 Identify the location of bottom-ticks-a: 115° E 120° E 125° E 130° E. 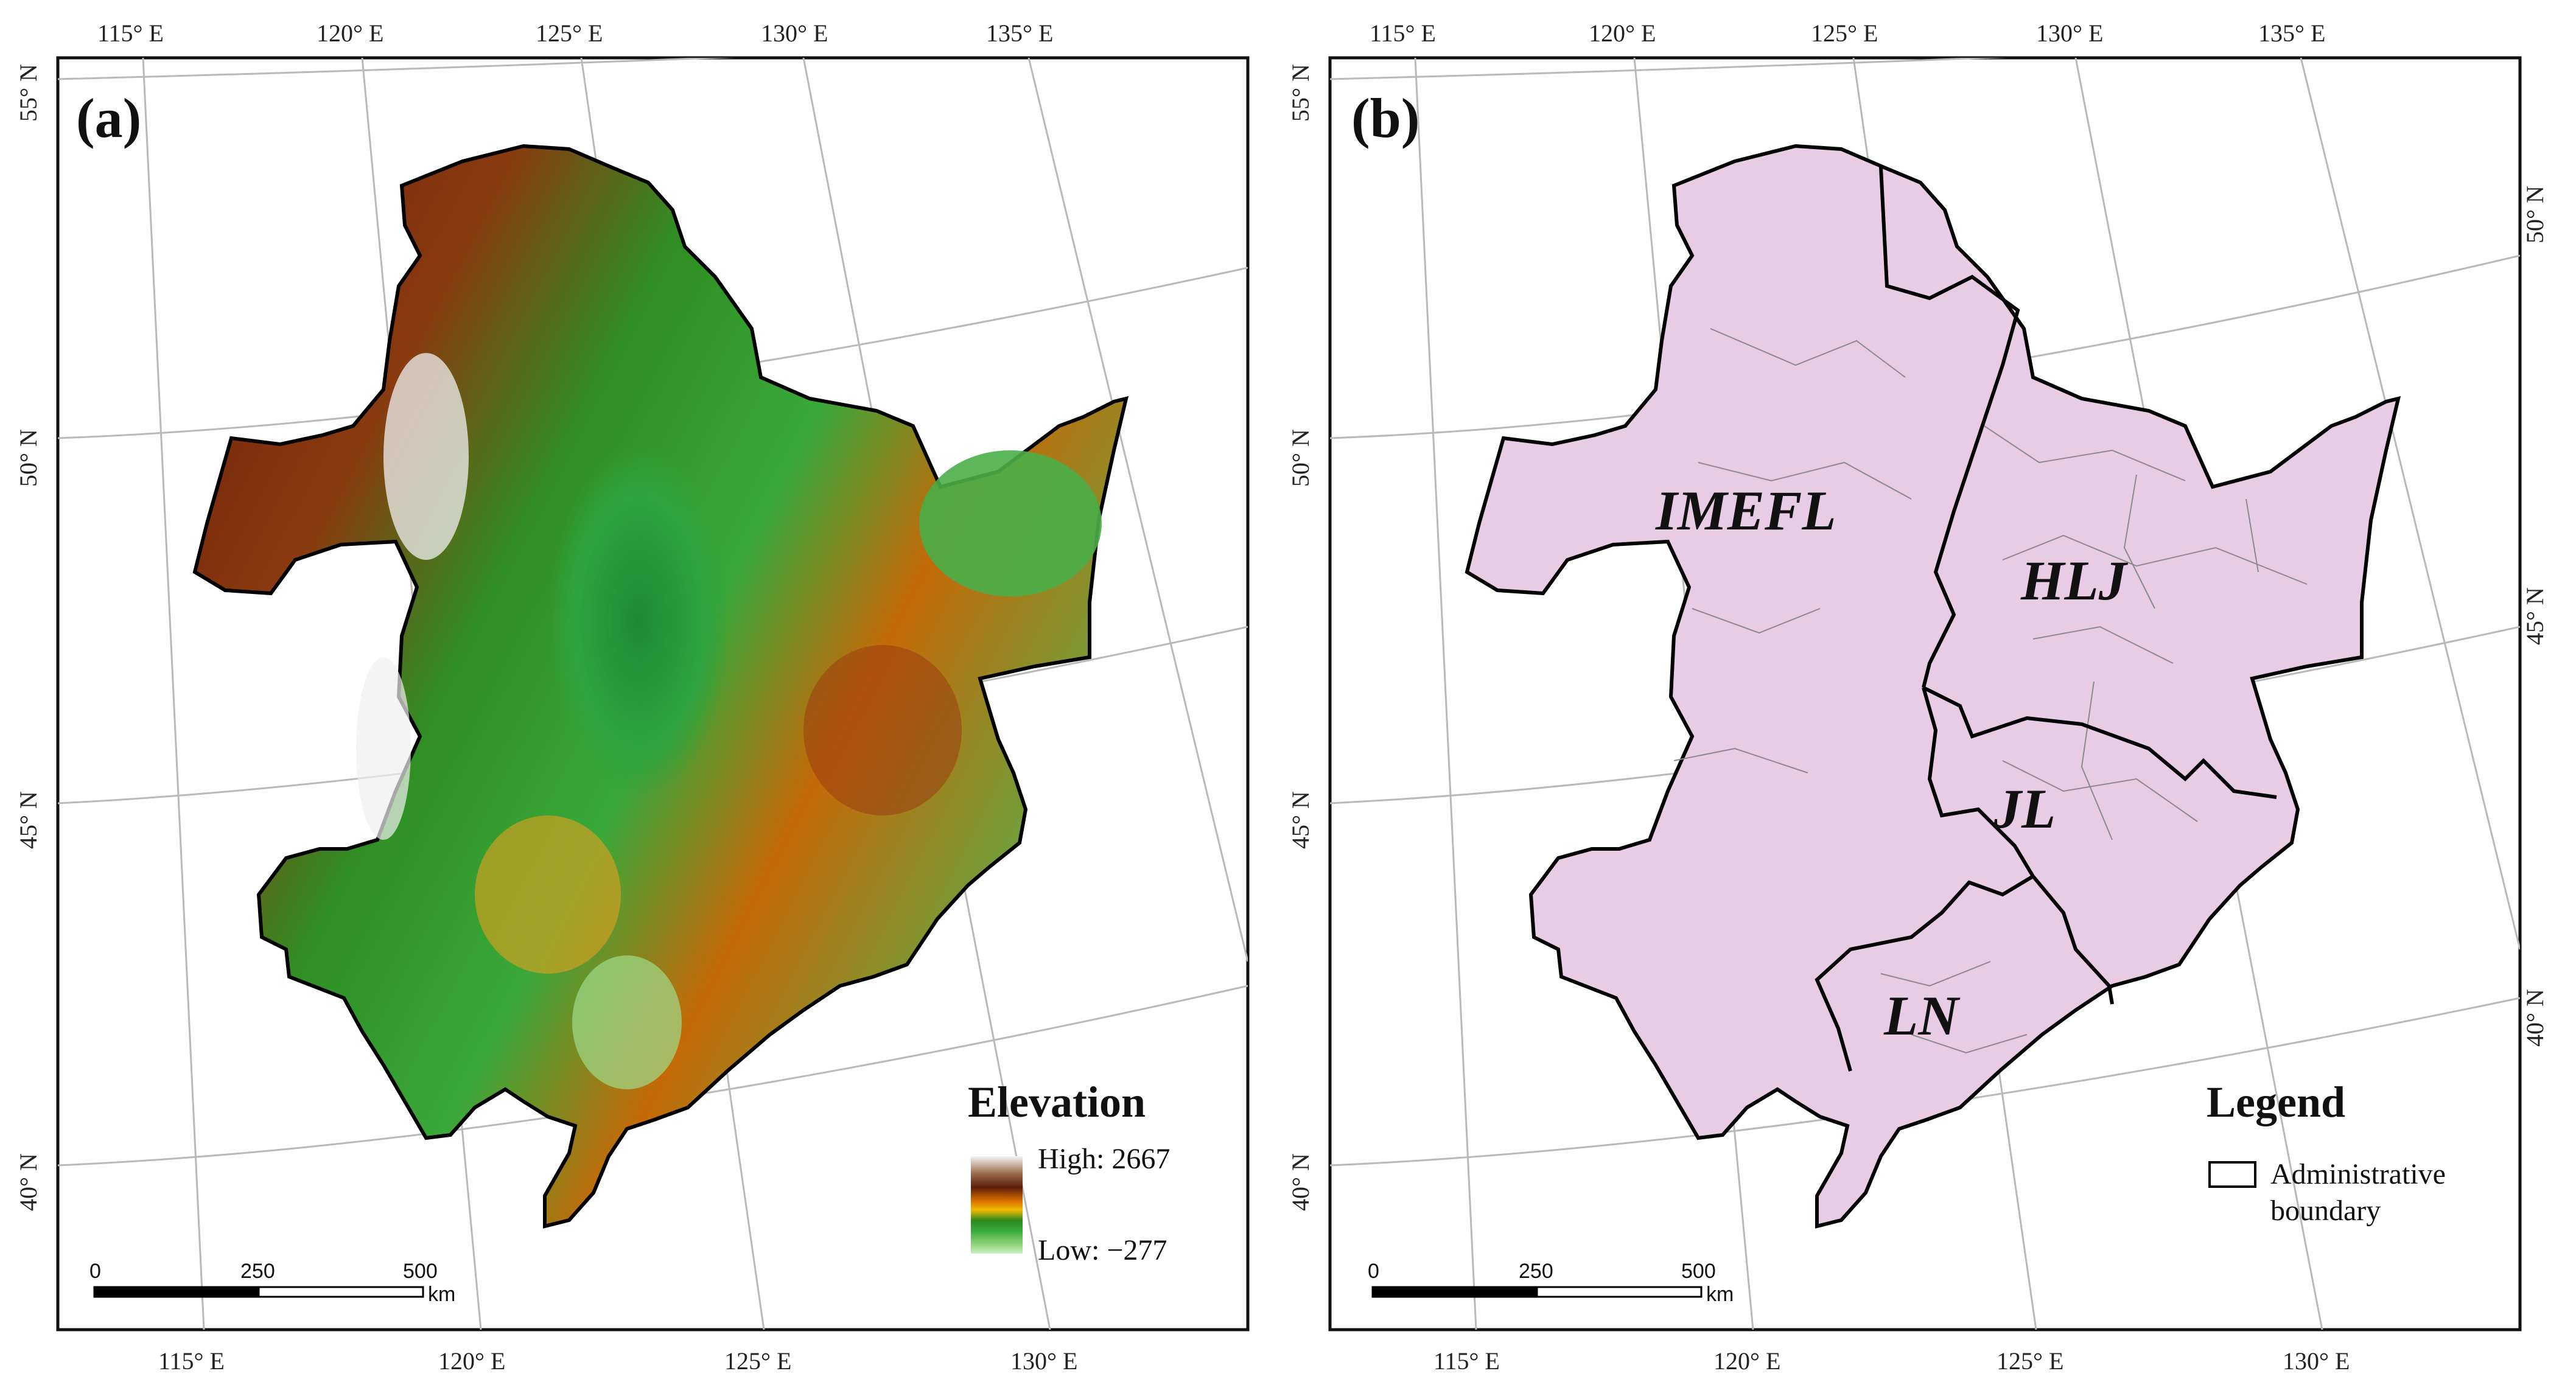
(617, 1361).